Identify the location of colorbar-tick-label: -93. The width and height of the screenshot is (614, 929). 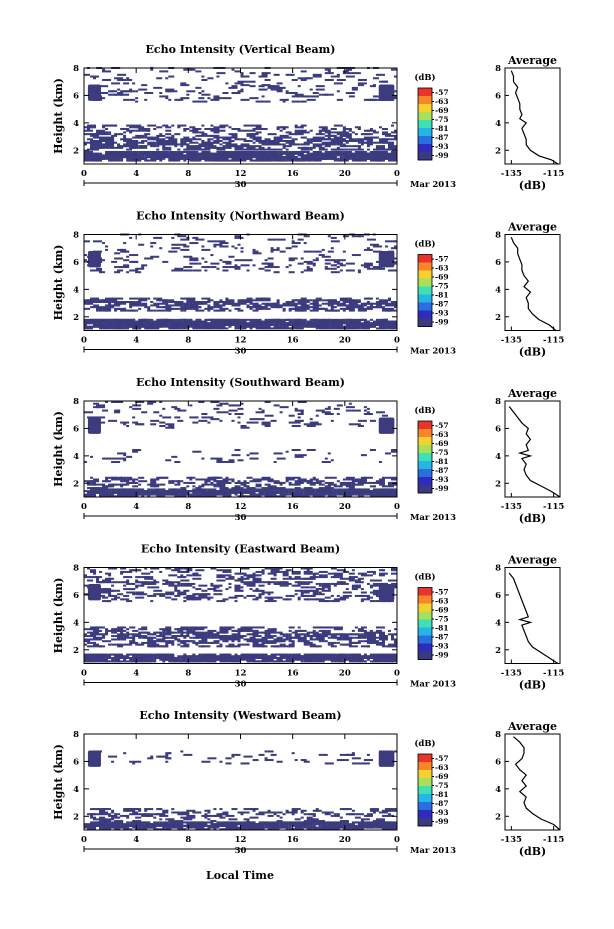
(442, 146).